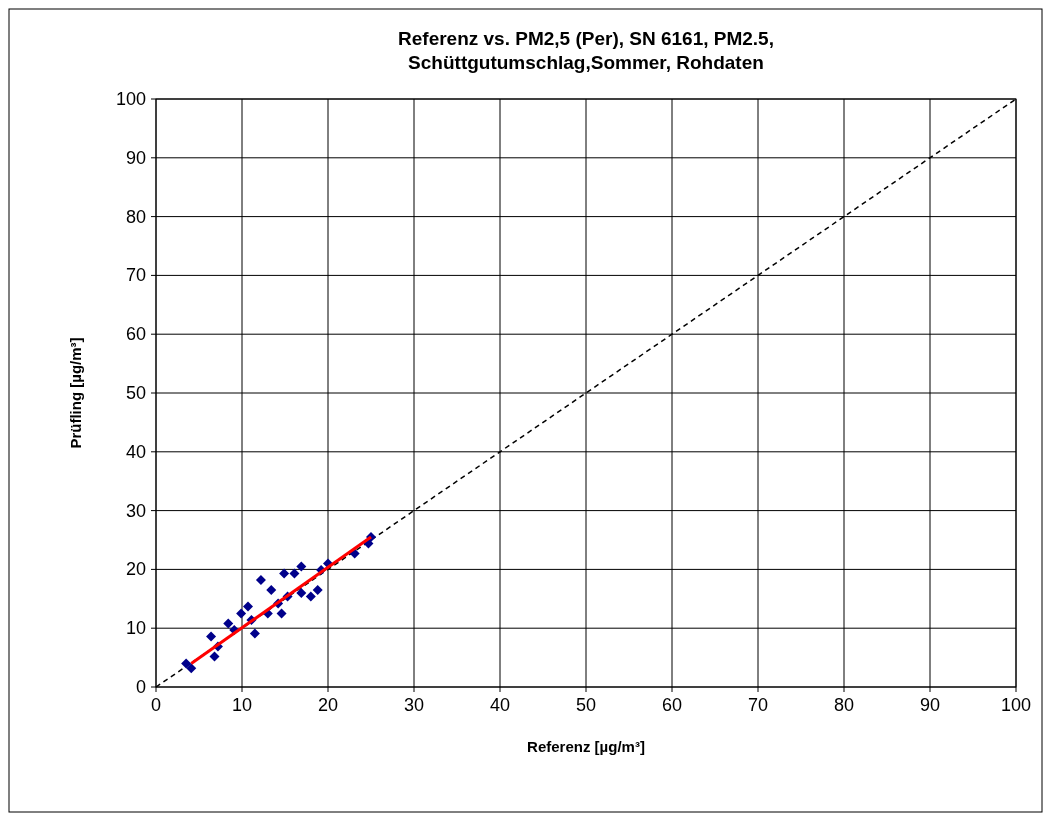  I want to click on y-tick-label: 70, so click(135, 275).